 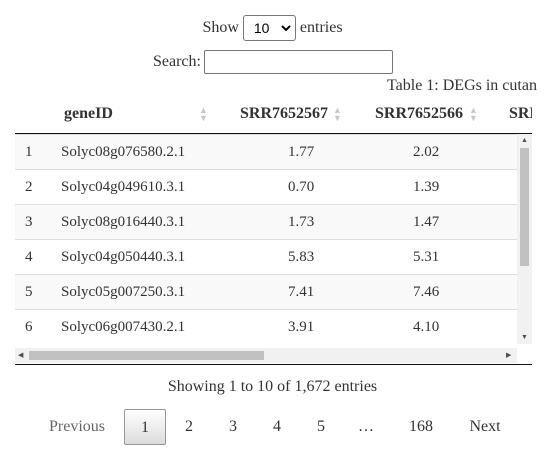 What do you see at coordinates (298, 62) in the screenshot?
I see `search-input` at bounding box center [298, 62].